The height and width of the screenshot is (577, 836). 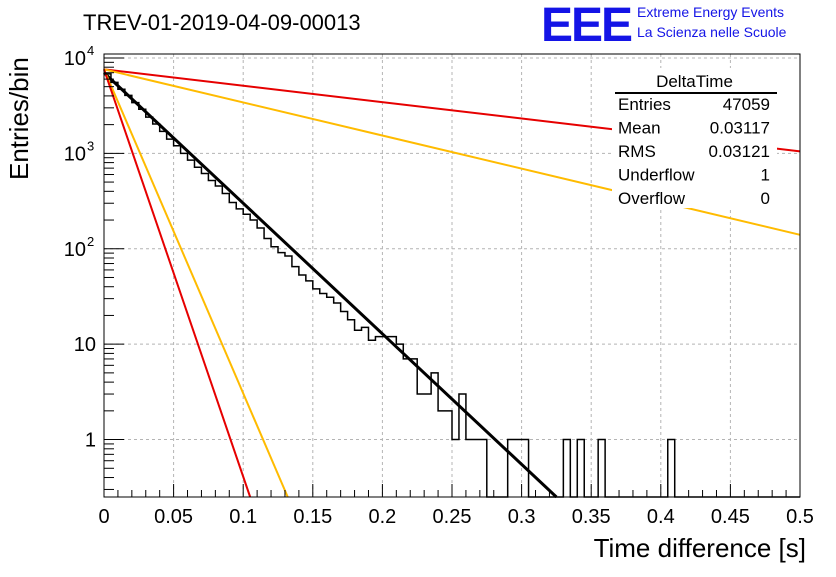 I want to click on eee-logo-line2: La Scienza nelle Scuole, so click(x=712, y=32).